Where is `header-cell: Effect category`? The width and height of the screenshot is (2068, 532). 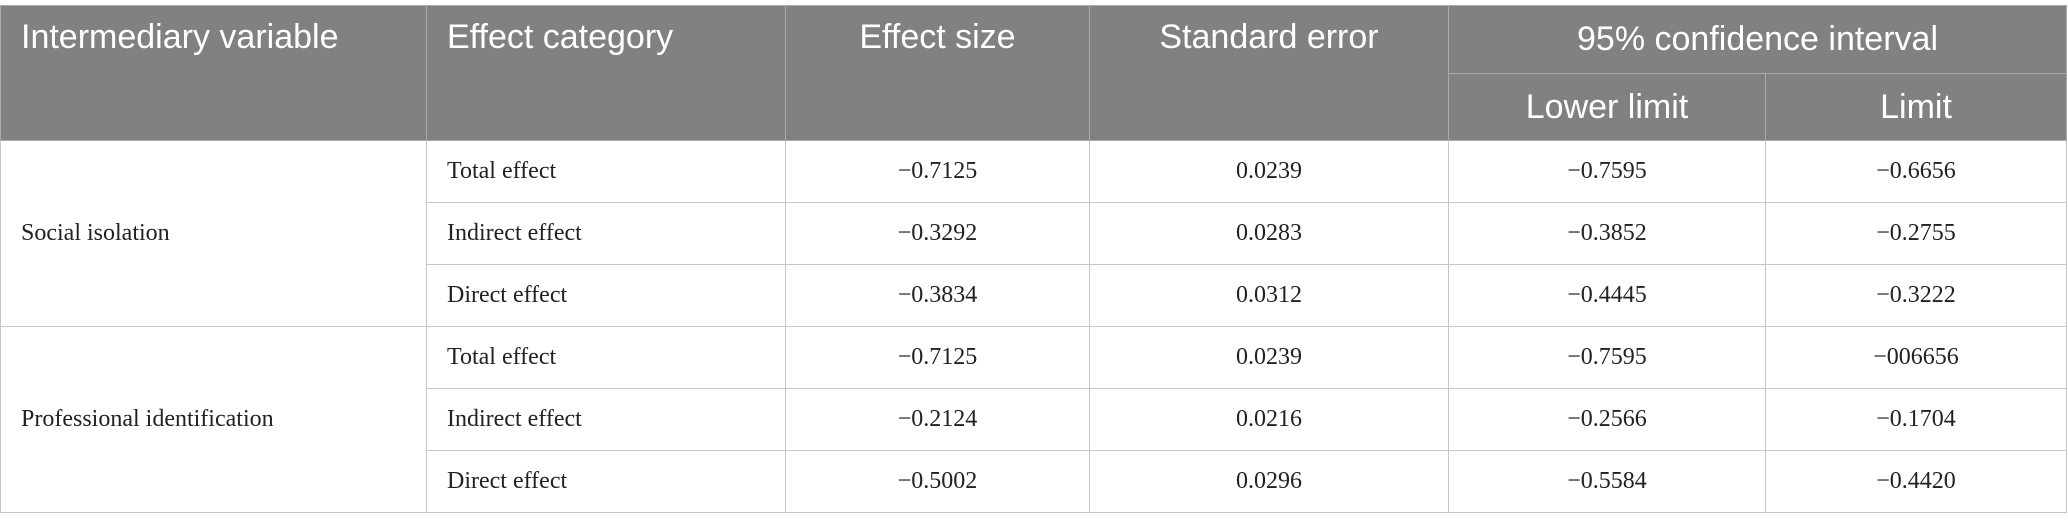 header-cell: Effect category is located at coordinates (606, 73).